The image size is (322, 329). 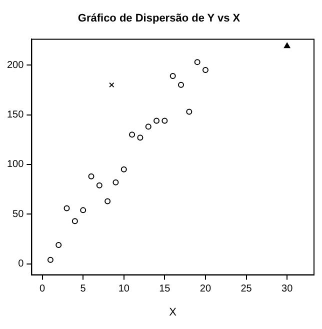 I want to click on x-tick-label: 10, so click(x=124, y=289).